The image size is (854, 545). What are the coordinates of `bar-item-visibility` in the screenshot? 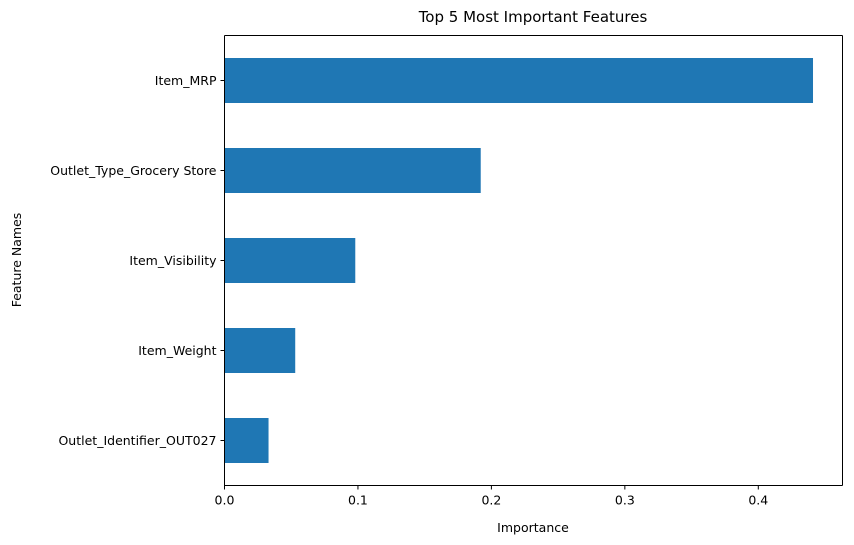 It's located at (290, 260).